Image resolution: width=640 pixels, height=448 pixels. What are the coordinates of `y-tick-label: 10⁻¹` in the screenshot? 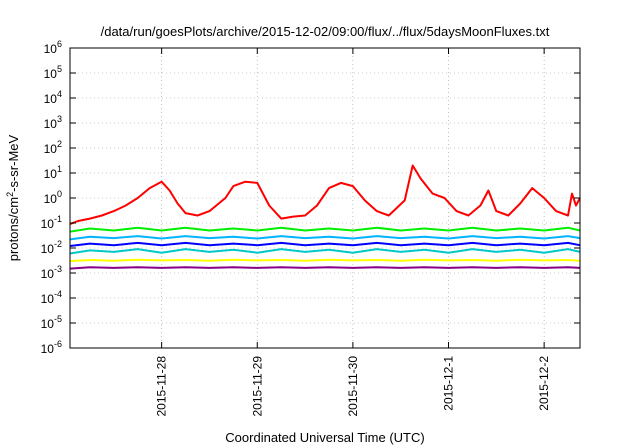 It's located at (51, 222).